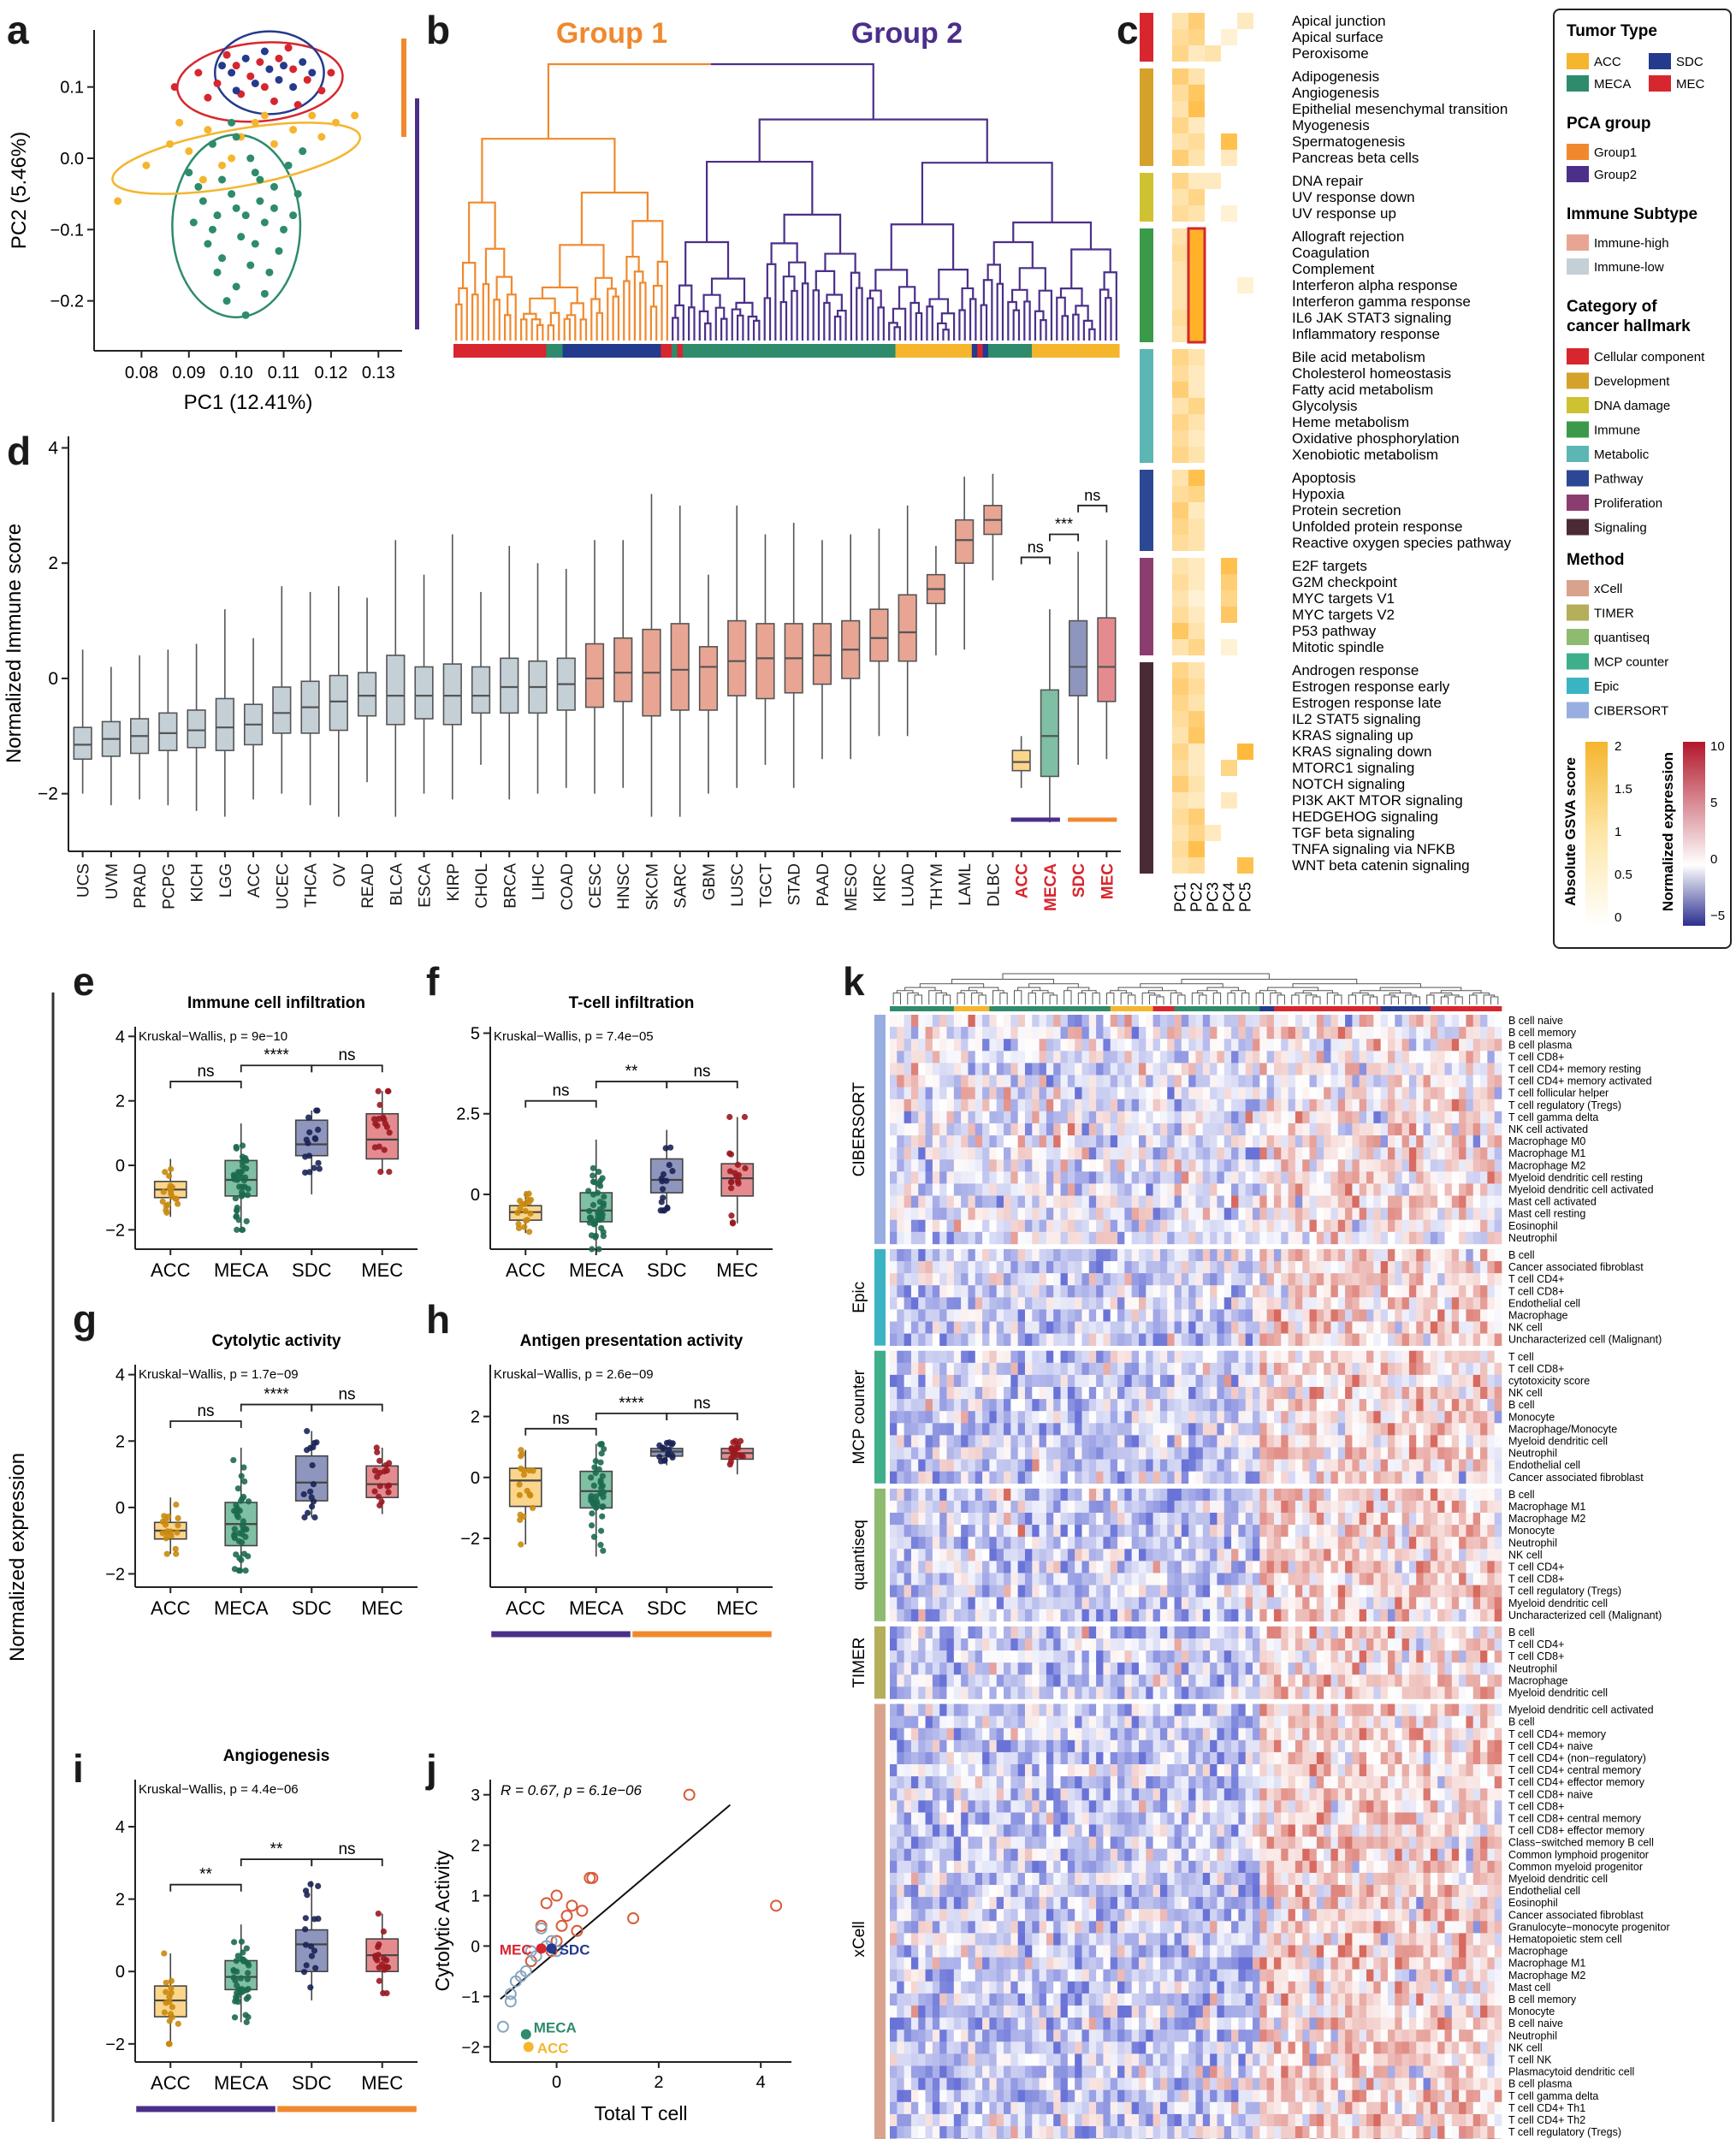 The image size is (1736, 2139). What do you see at coordinates (307, 79) in the screenshot?
I see `point-mec` at bounding box center [307, 79].